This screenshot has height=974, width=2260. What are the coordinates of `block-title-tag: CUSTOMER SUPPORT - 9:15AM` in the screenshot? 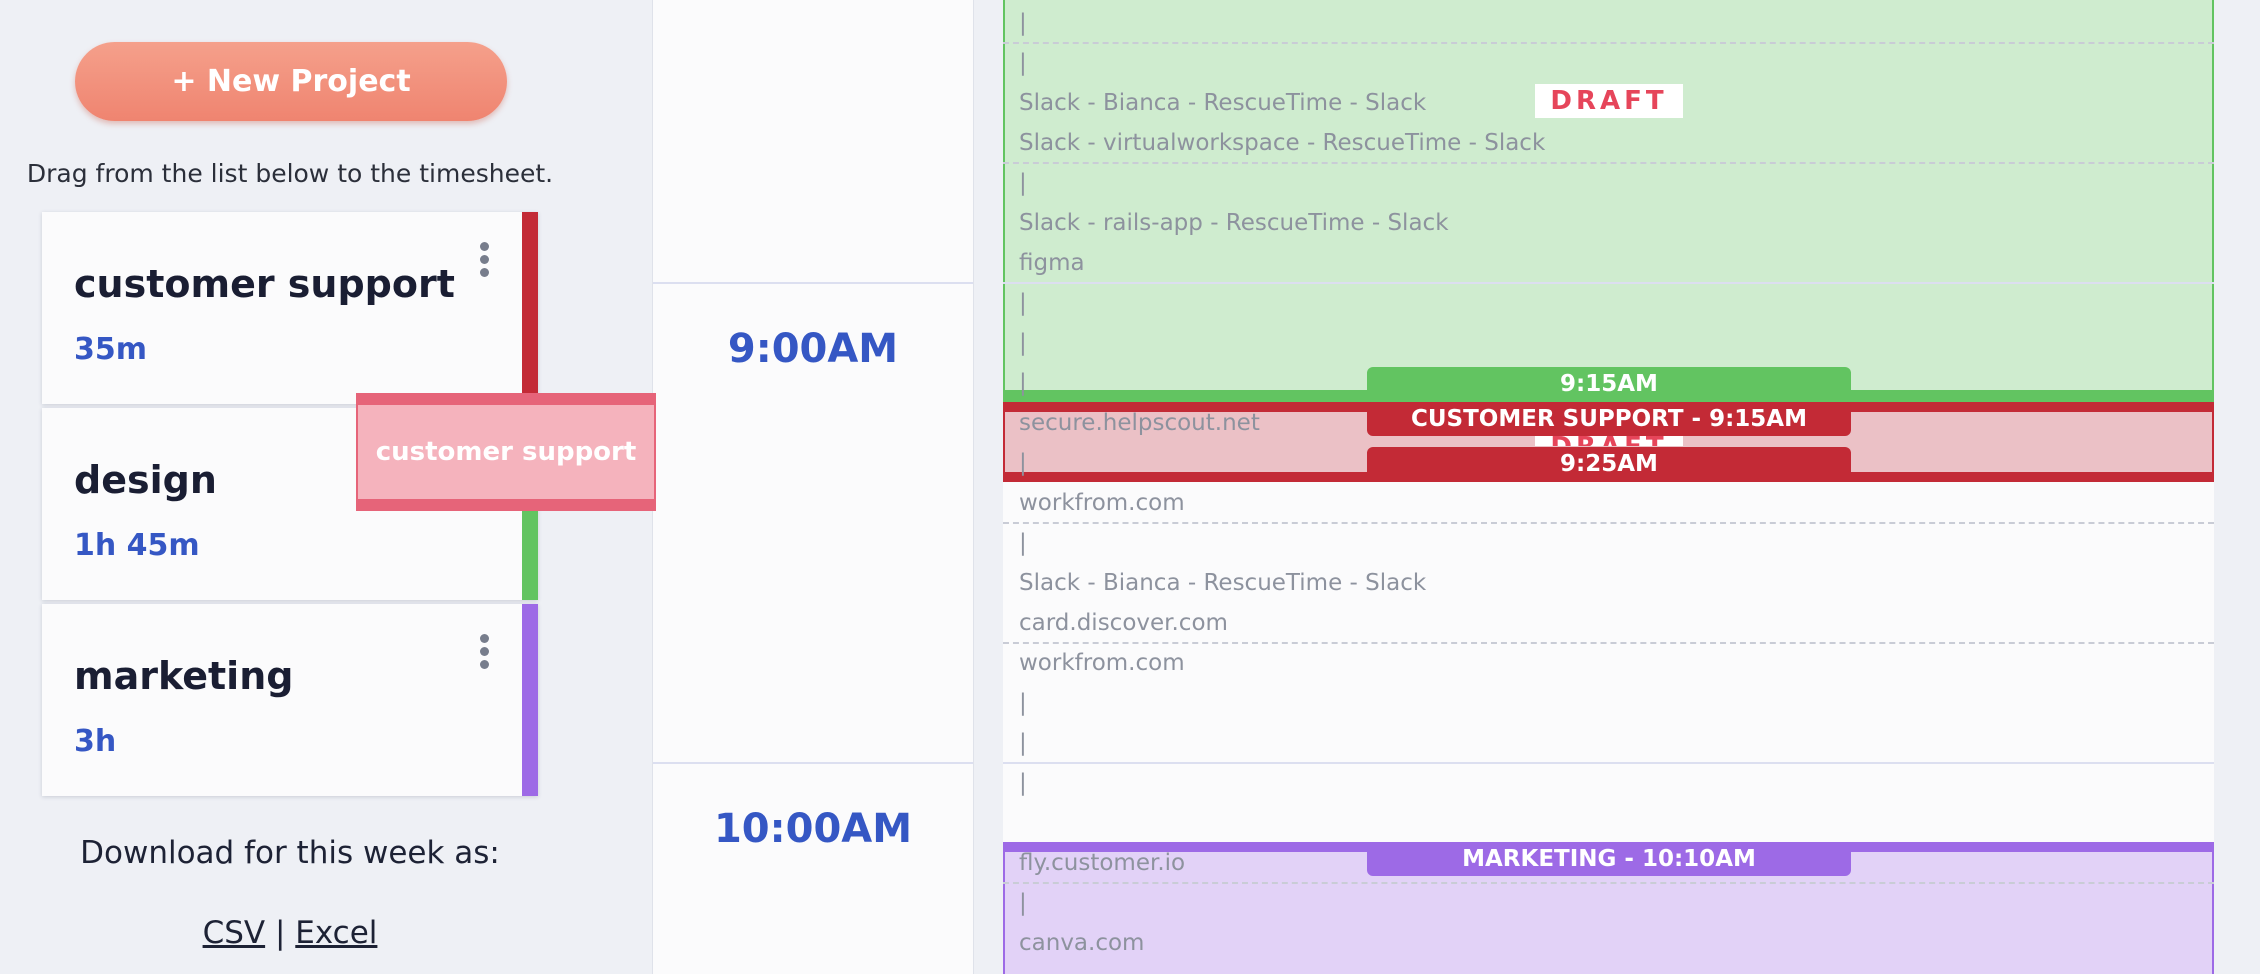 It's located at (1609, 419).